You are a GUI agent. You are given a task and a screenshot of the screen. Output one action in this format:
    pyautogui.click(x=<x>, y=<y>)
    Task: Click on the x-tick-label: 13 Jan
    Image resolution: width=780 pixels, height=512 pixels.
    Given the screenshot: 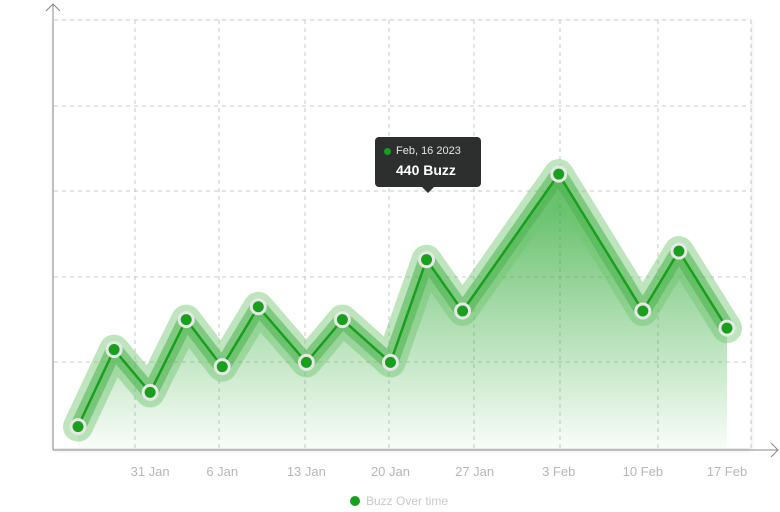 What is the action you would take?
    pyautogui.click(x=306, y=471)
    